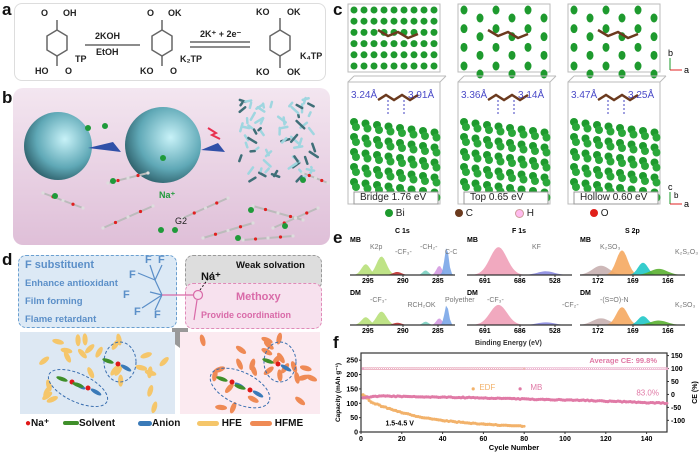 The image size is (700, 452). I want to click on h-legend-marker, so click(519, 213).